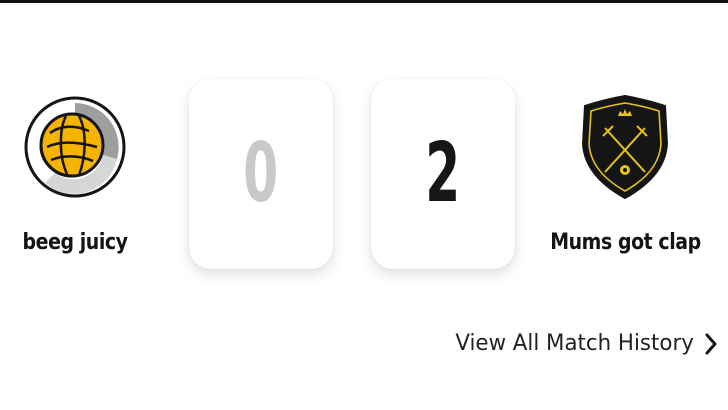 The width and height of the screenshot is (728, 410). I want to click on away-team-name: Mums got clap, so click(625, 242).